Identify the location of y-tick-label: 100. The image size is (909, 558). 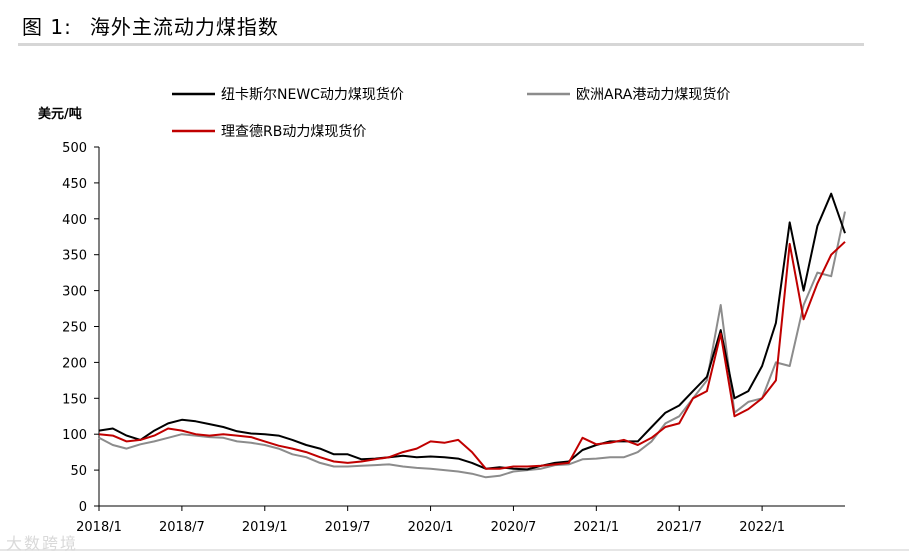
(74, 435).